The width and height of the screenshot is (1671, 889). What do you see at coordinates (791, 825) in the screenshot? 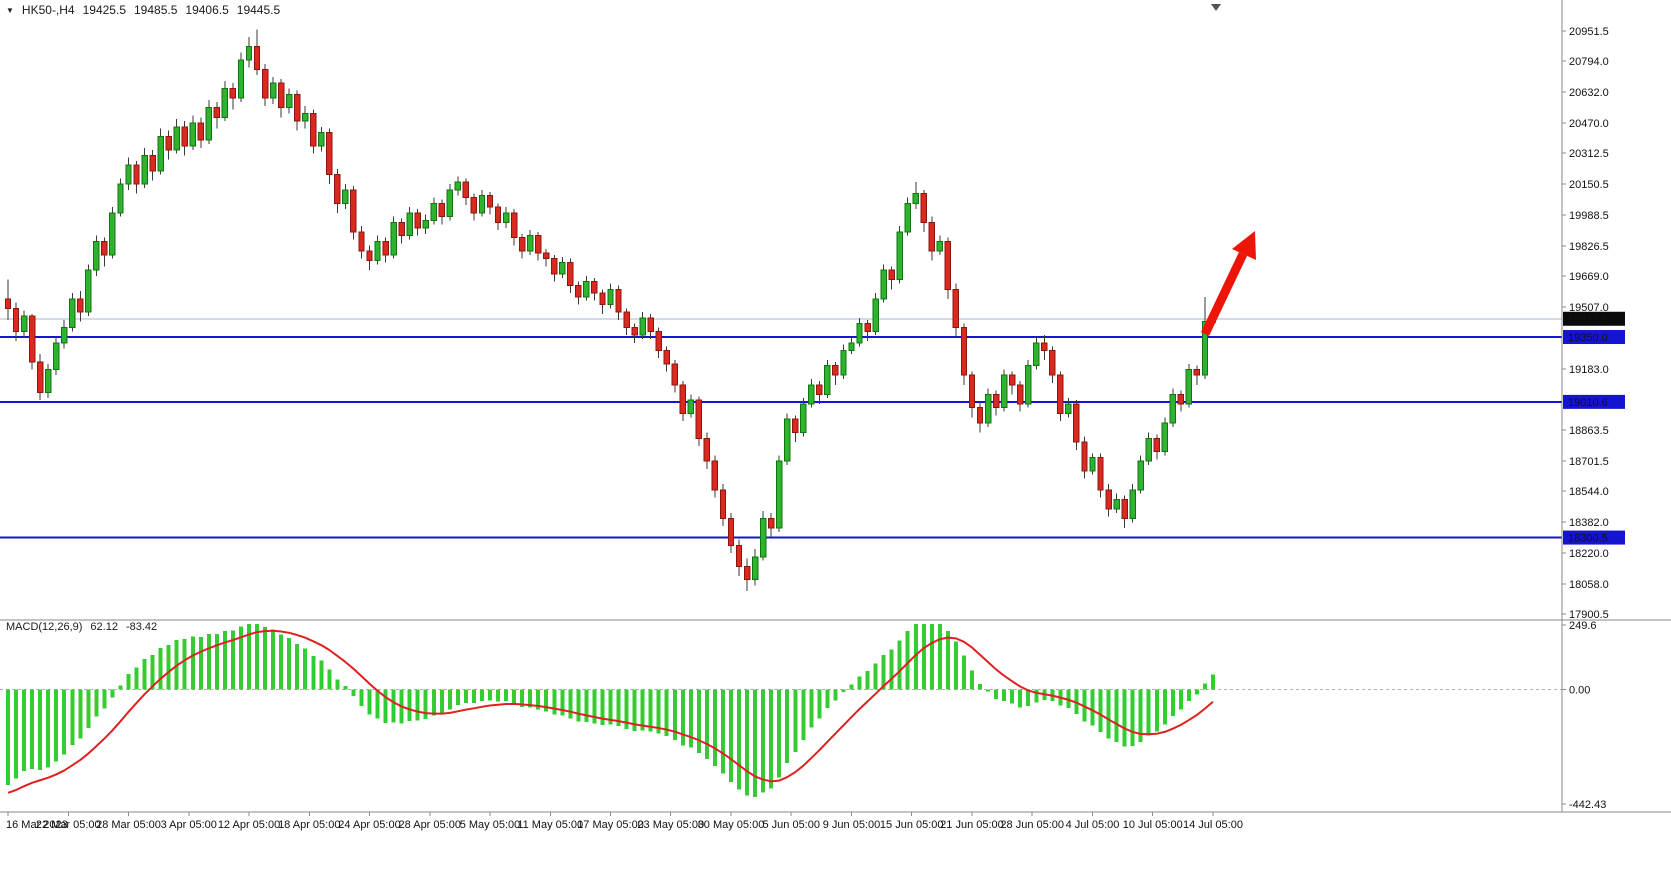
I see `time-axis-label: 5 Jun 05:00` at bounding box center [791, 825].